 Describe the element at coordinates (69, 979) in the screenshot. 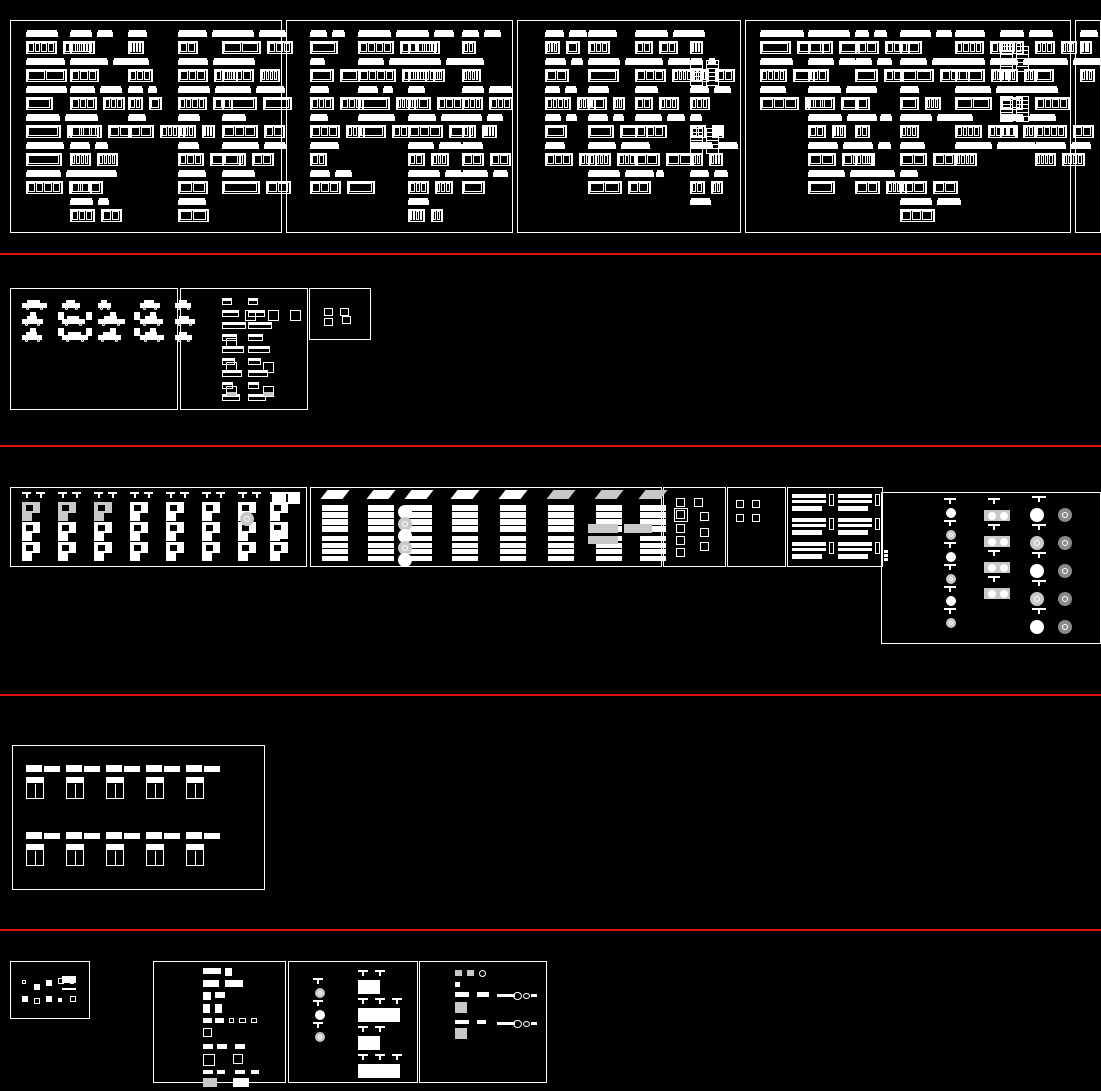

I see `counter-block` at that location.